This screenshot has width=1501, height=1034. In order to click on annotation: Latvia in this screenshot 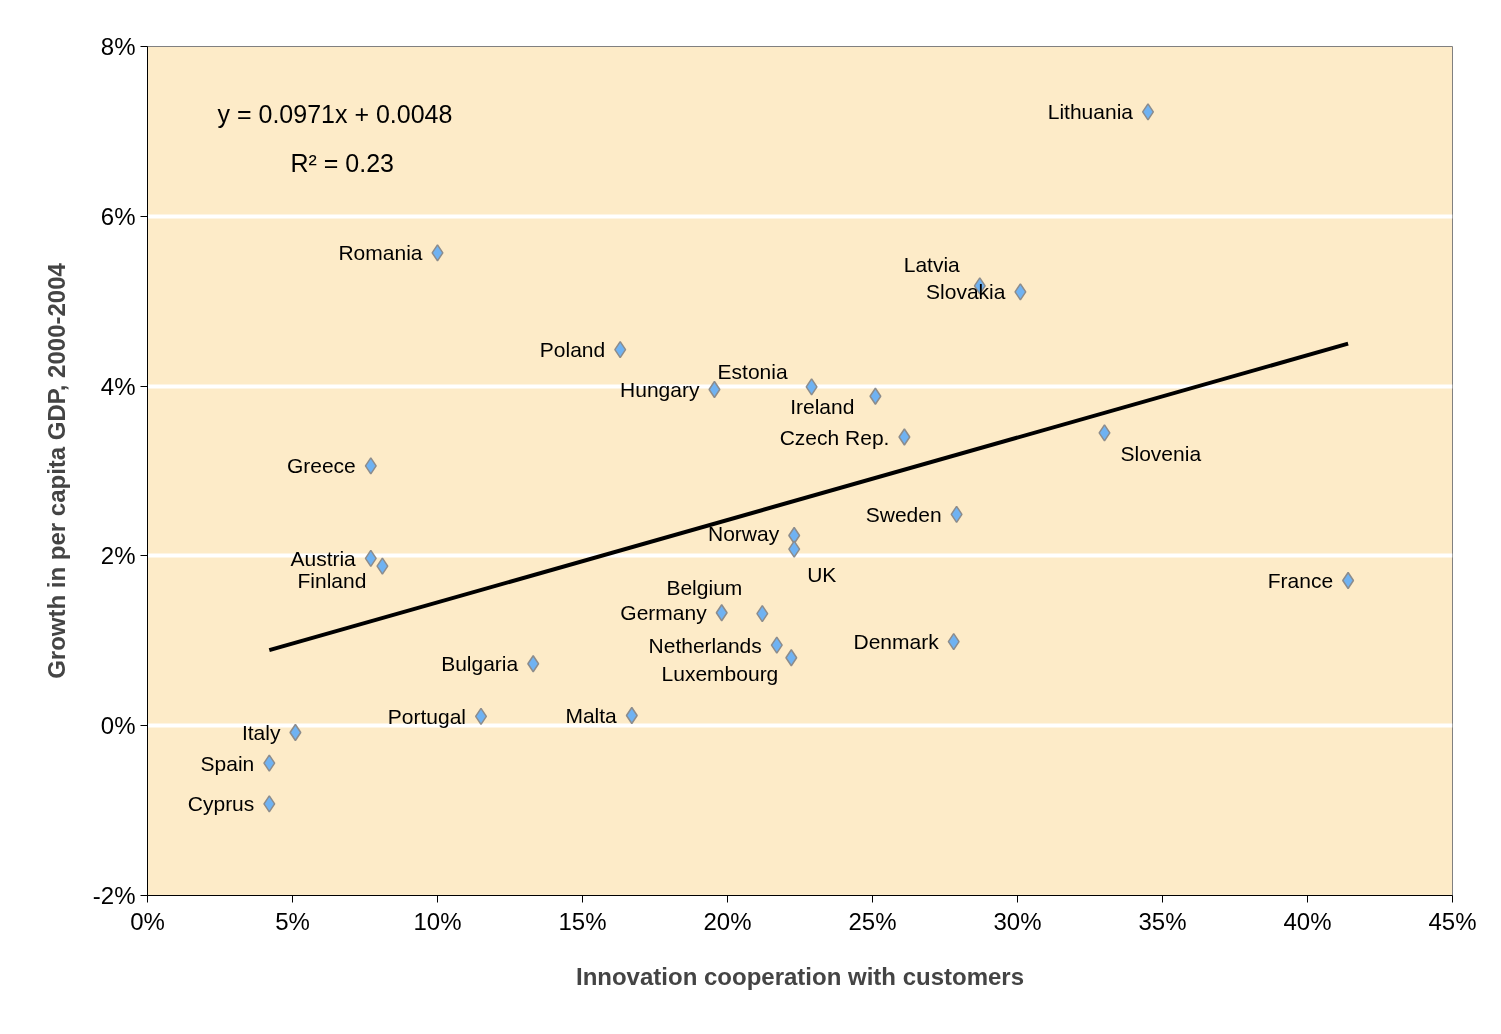, I will do `click(932, 265)`.